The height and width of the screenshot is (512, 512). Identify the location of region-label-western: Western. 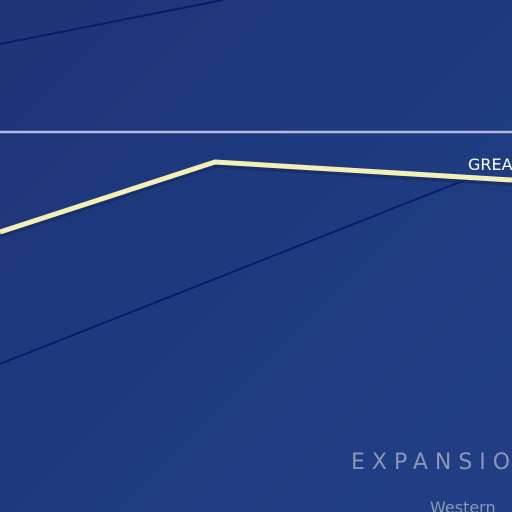
(463, 505).